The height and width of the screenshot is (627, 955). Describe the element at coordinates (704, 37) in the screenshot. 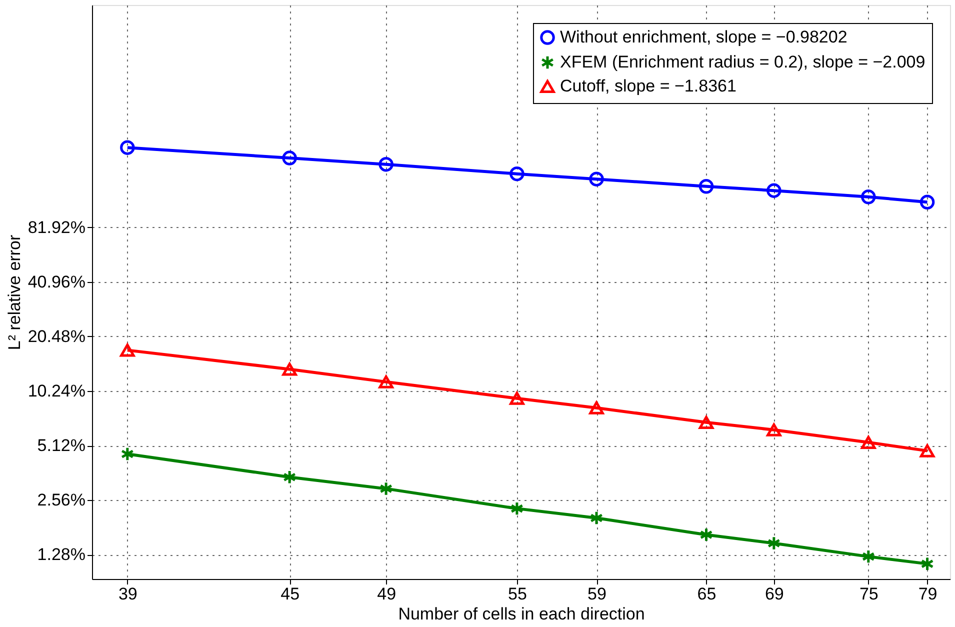

I see `legend-label: Without enrichment, slope = −0.98202` at that location.